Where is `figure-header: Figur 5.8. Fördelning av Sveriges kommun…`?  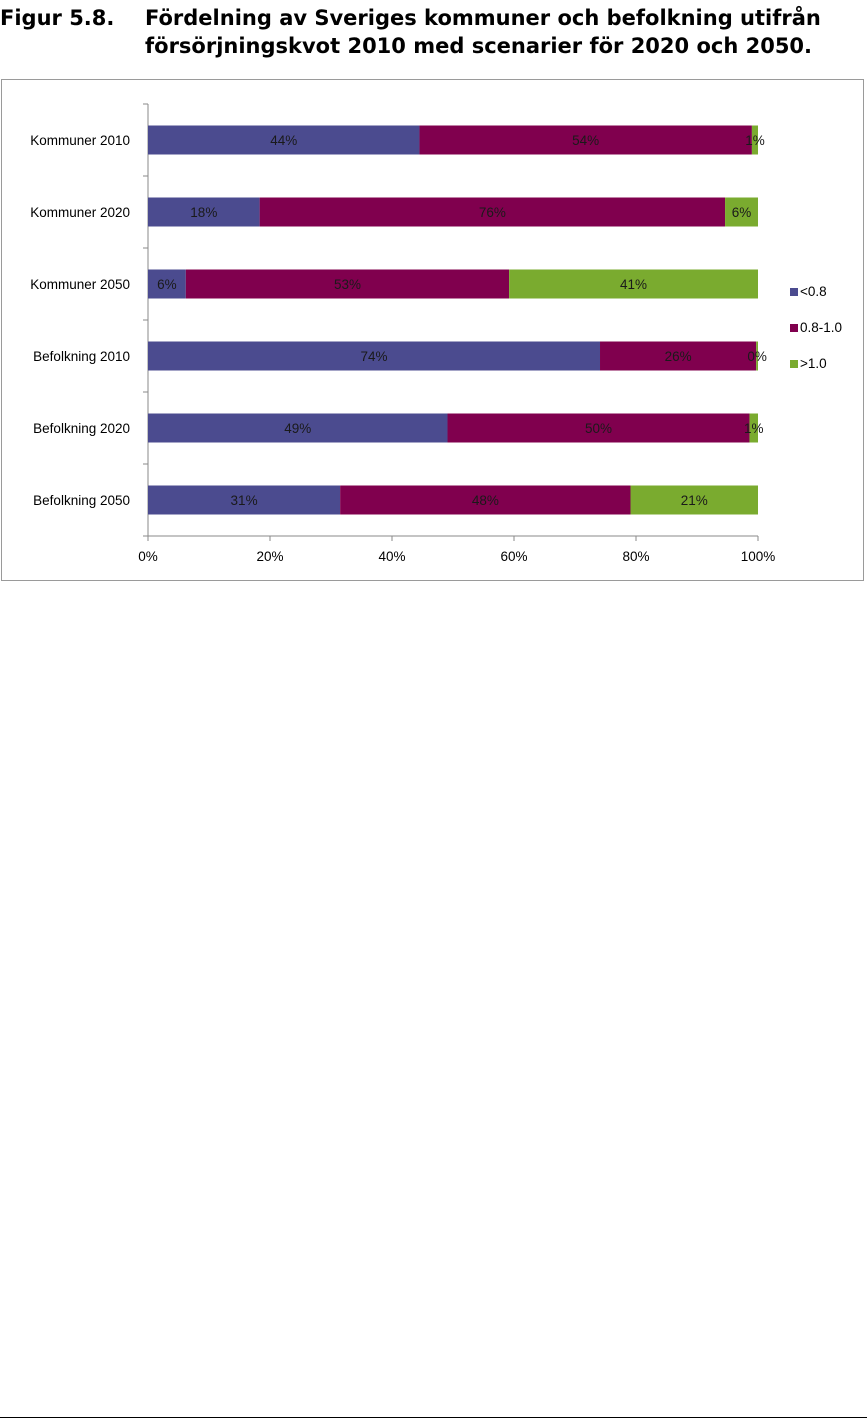
figure-header: Figur 5.8. Fördelning av Sveriges kommun… is located at coordinates (433, 35).